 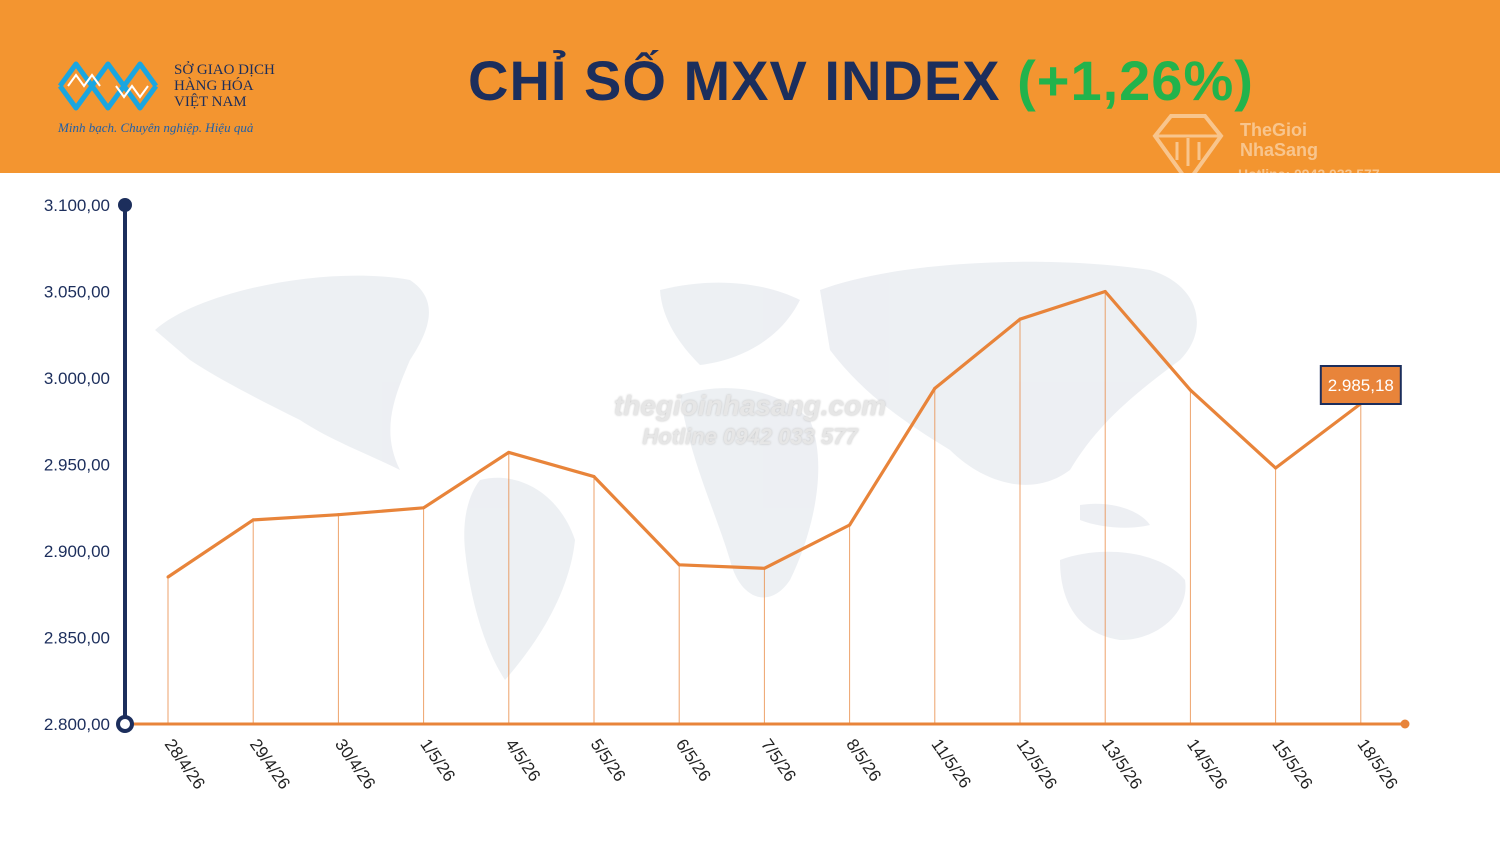 What do you see at coordinates (734, 80) in the screenshot?
I see `title-main: CHỈ SỐ MXV INDEX` at bounding box center [734, 80].